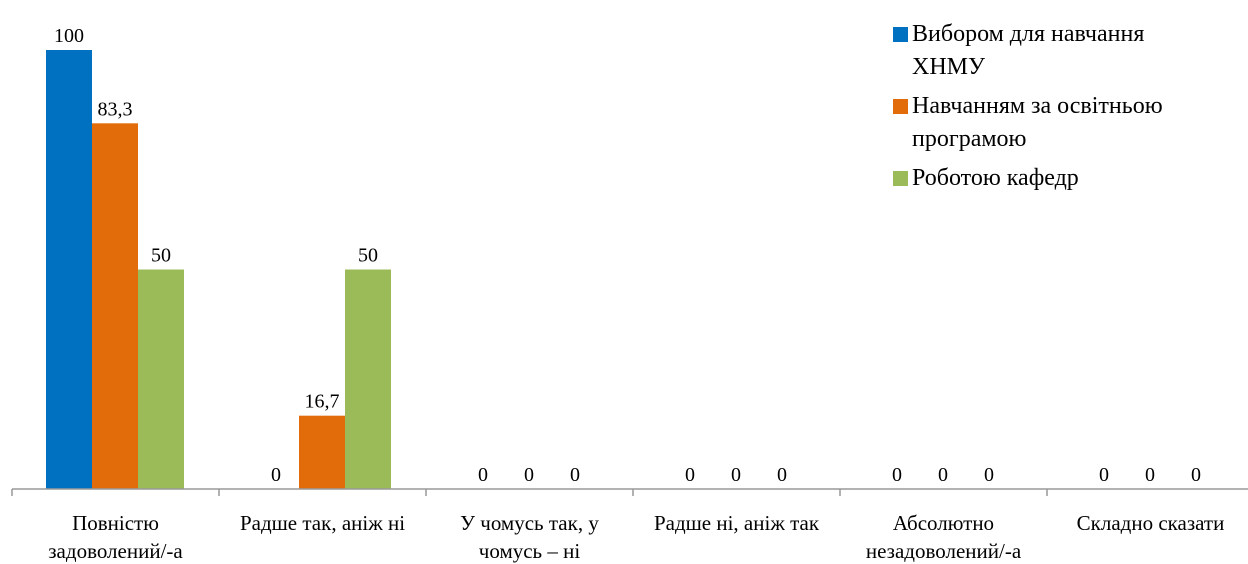 This screenshot has height=564, width=1248. Describe the element at coordinates (943, 475) in the screenshot. I see `value-label-series-2-cat-5: 0` at that location.